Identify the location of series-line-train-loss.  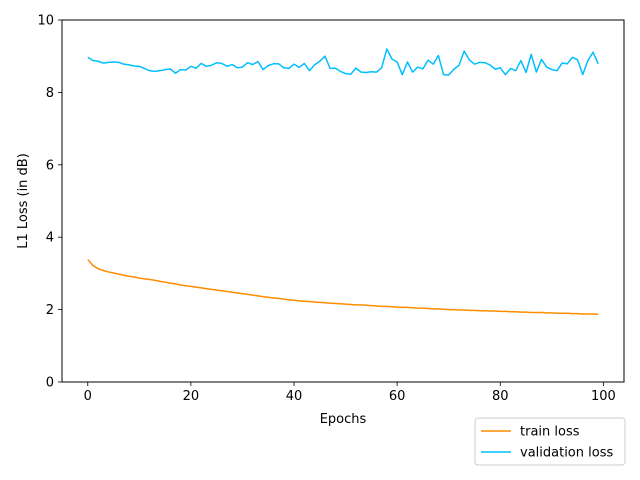
(343, 287).